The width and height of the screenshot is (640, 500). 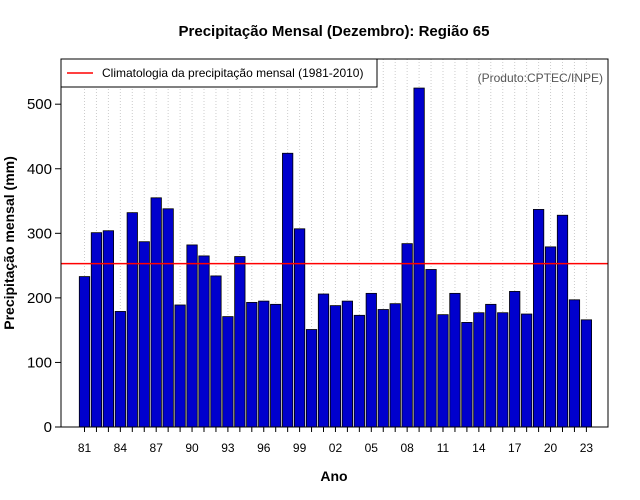 I want to click on y-tick-label: 300, so click(x=39, y=233).